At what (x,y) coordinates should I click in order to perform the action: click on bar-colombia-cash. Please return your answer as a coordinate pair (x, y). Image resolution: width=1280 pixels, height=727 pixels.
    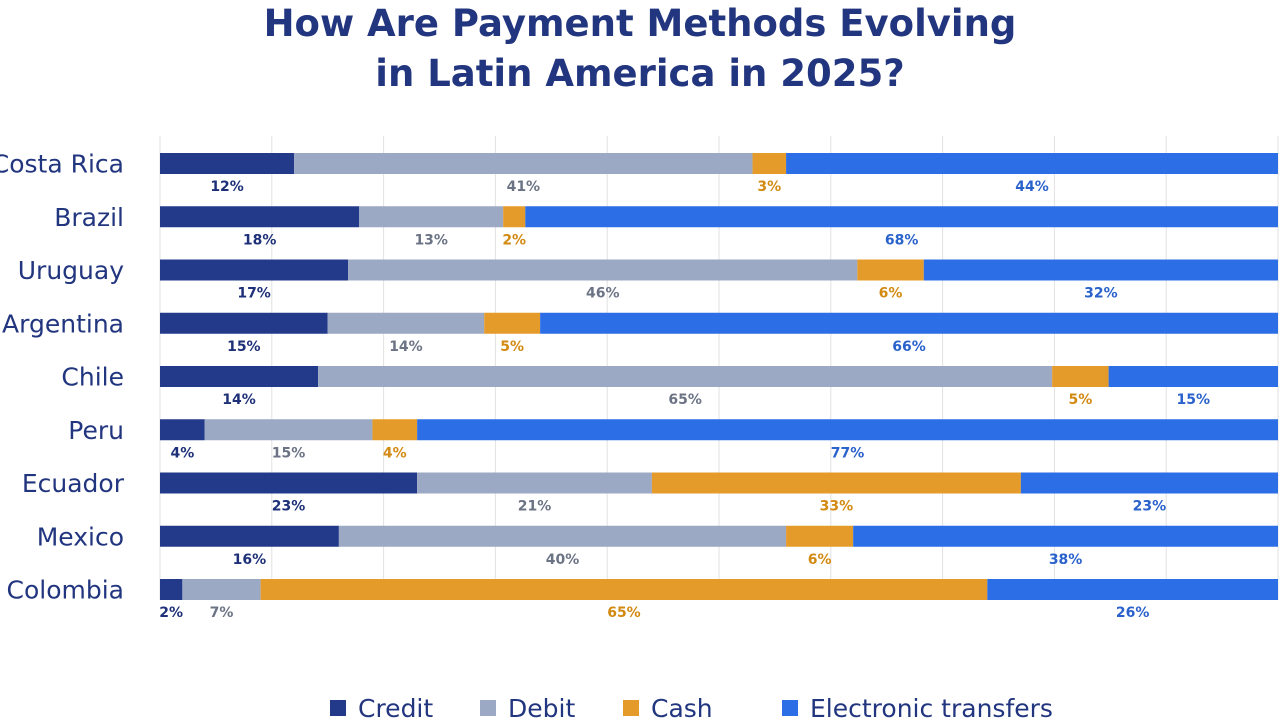
    Looking at the image, I should click on (624, 589).